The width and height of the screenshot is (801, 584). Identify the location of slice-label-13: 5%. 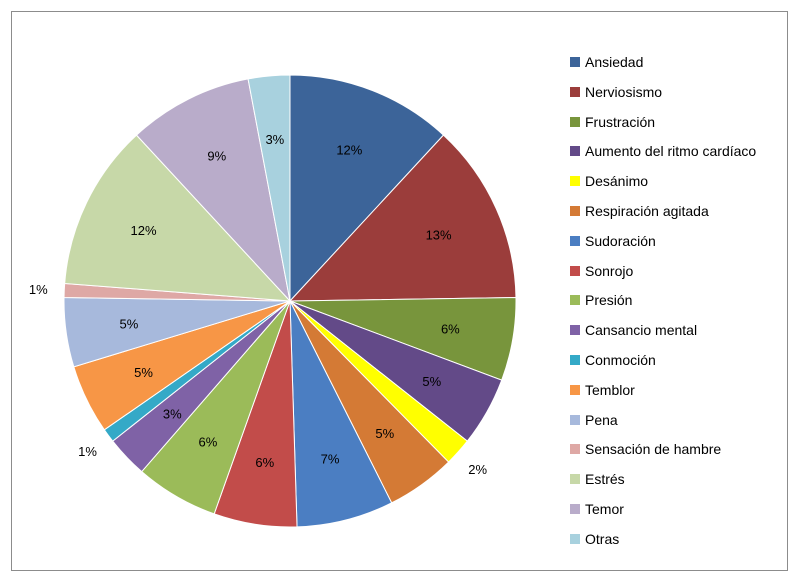
(128, 324).